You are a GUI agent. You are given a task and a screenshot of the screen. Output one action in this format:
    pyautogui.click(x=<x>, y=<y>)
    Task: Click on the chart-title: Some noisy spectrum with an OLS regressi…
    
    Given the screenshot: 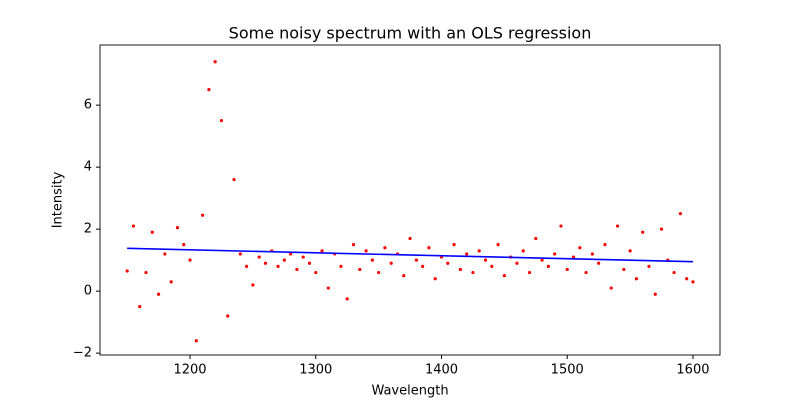 What is the action you would take?
    pyautogui.click(x=410, y=33)
    